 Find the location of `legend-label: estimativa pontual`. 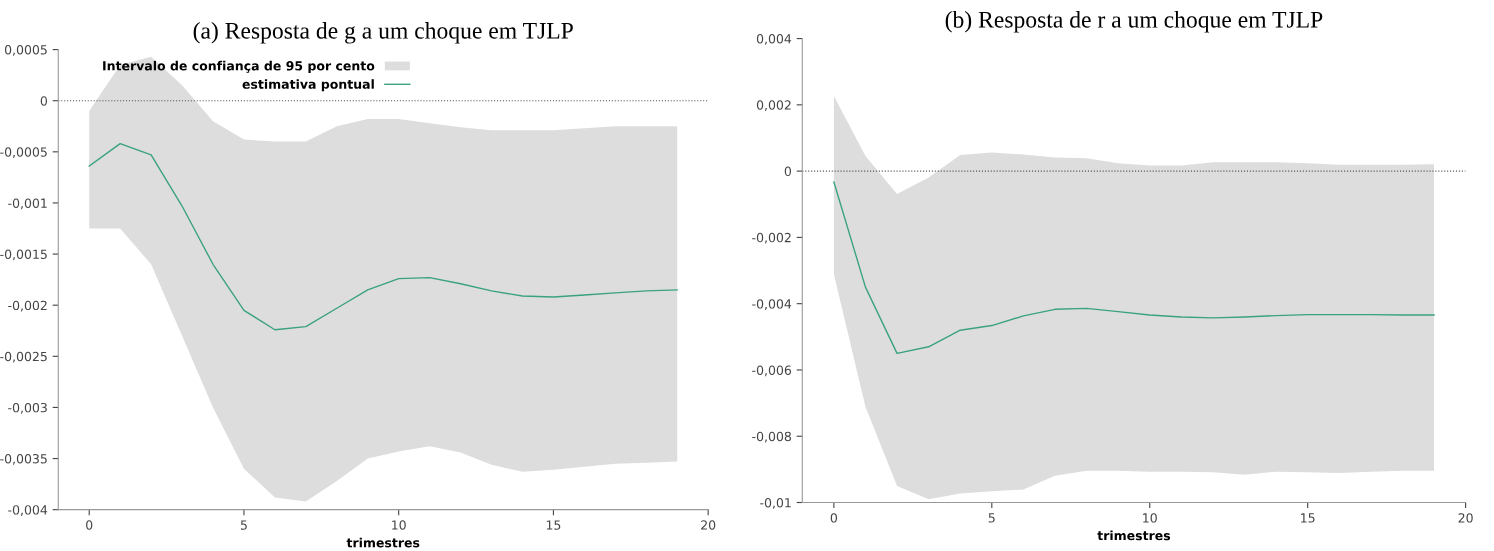

legend-label: estimativa pontual is located at coordinates (308, 85).